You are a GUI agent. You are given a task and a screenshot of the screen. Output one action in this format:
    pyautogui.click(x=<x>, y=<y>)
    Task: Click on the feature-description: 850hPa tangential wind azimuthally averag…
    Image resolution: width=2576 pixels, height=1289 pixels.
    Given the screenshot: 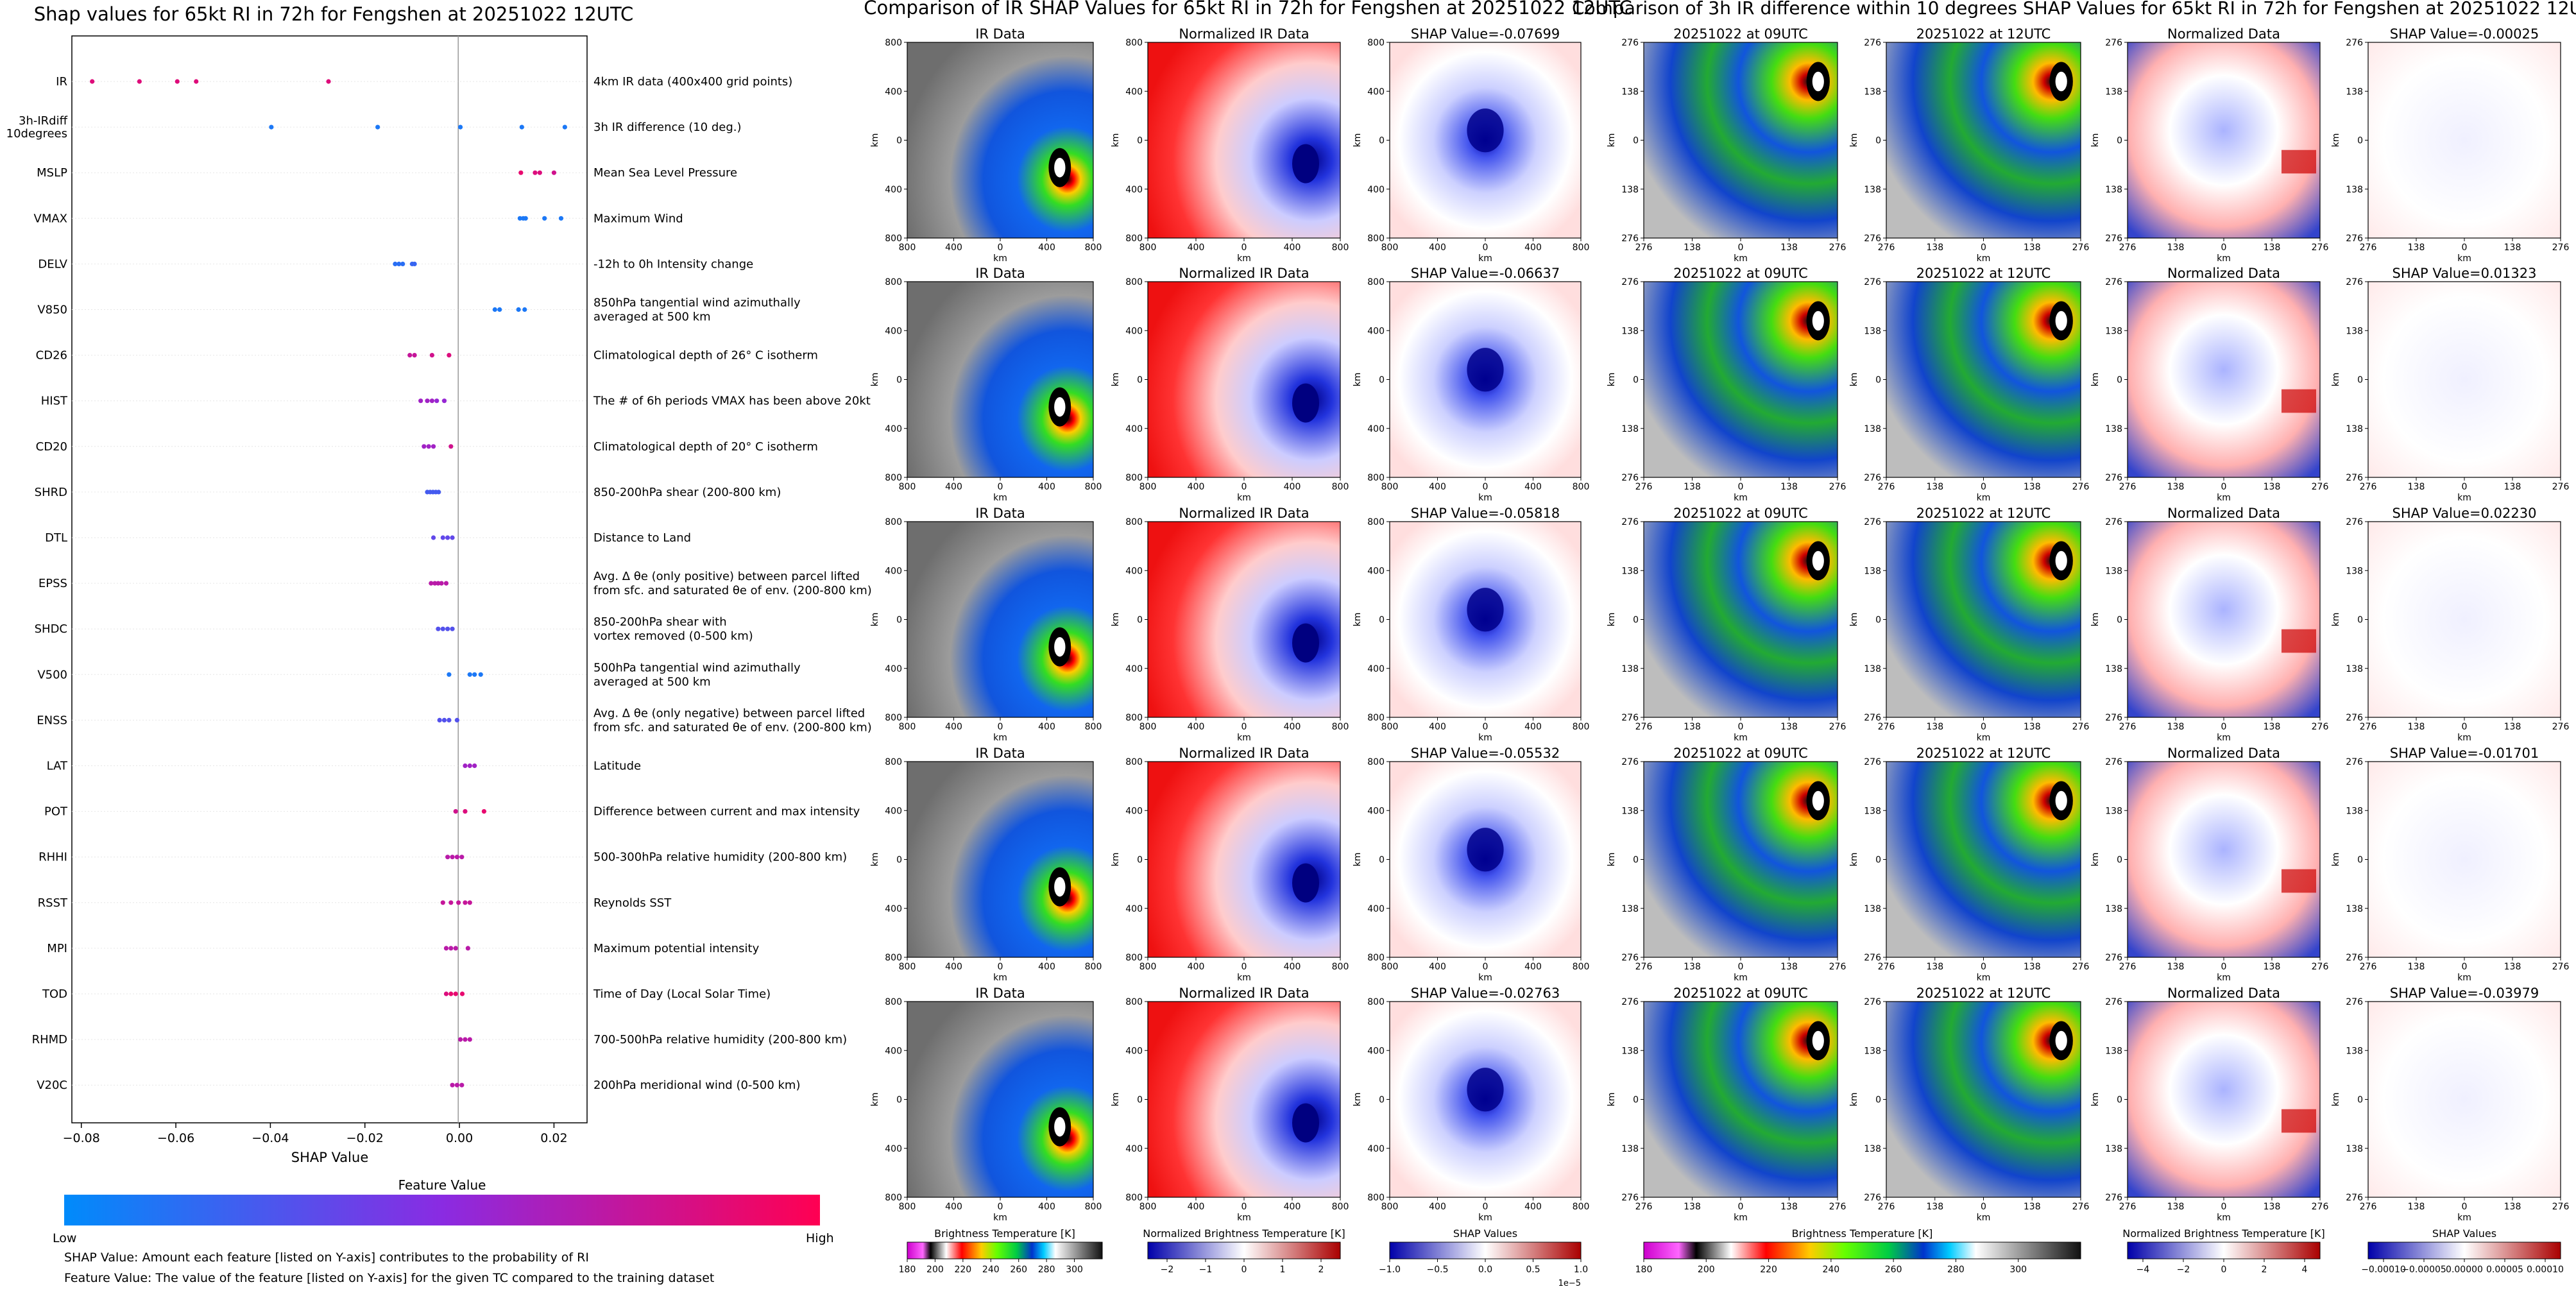 What is the action you would take?
    pyautogui.click(x=697, y=310)
    